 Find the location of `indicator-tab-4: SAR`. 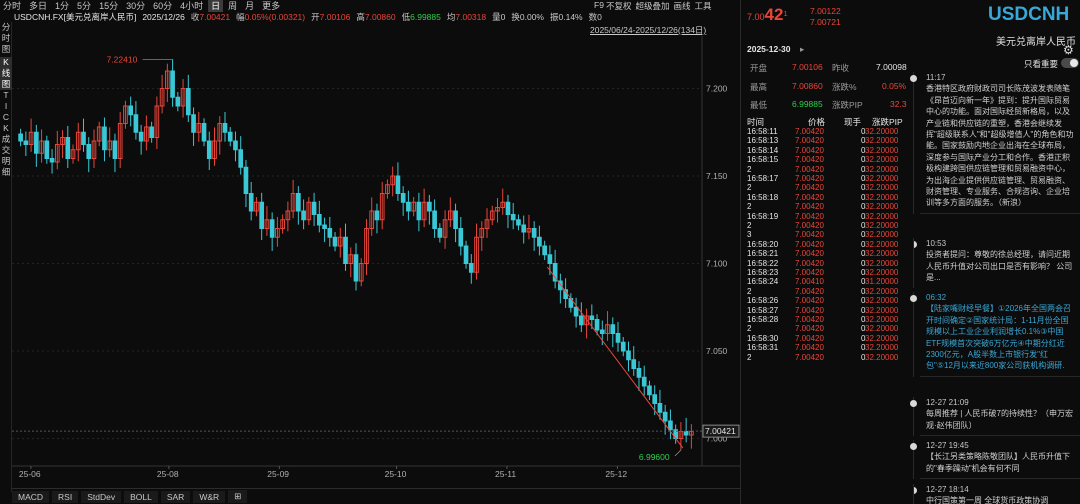

indicator-tab-4: SAR is located at coordinates (175, 496).